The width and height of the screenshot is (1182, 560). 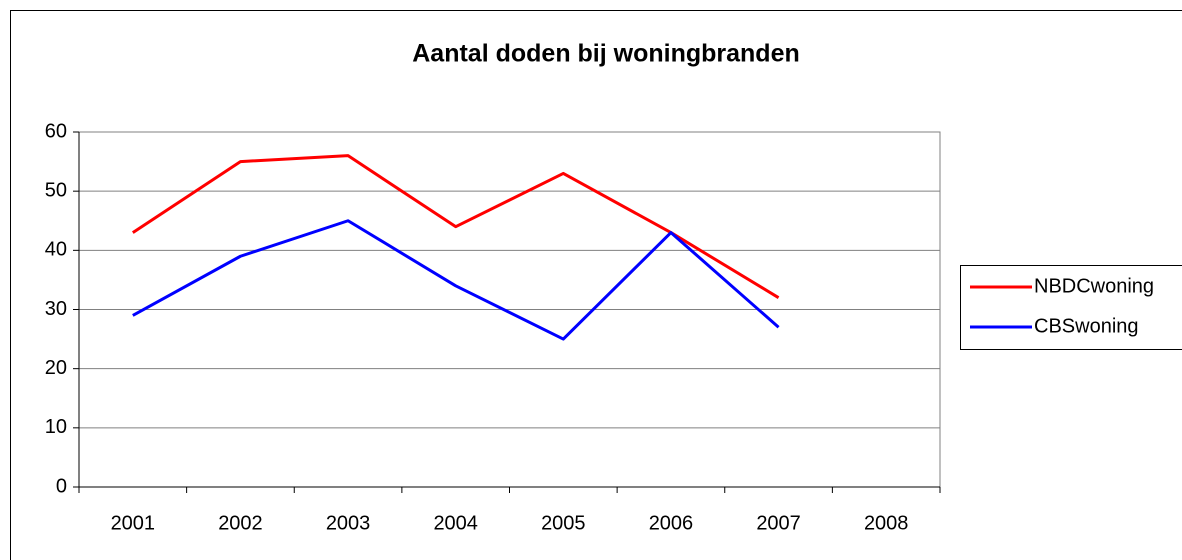 I want to click on x-tick-label: 2008, so click(x=886, y=523).